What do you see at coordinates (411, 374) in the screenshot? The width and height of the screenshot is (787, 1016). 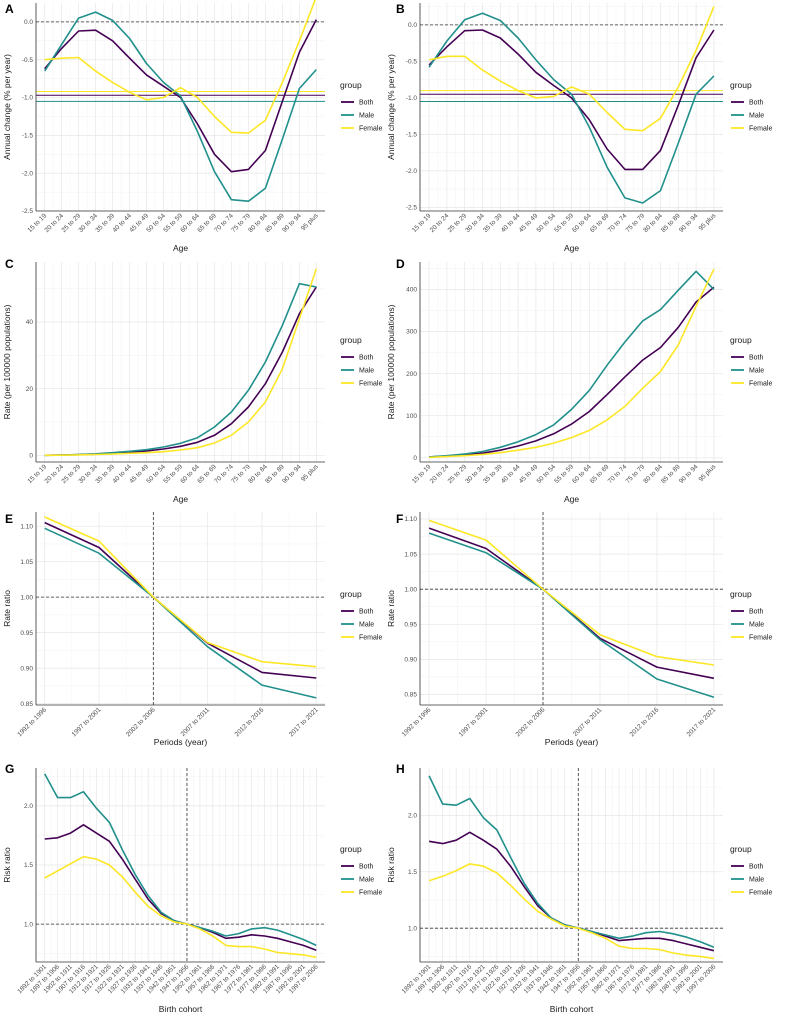 I see `y-tick-label: 200` at bounding box center [411, 374].